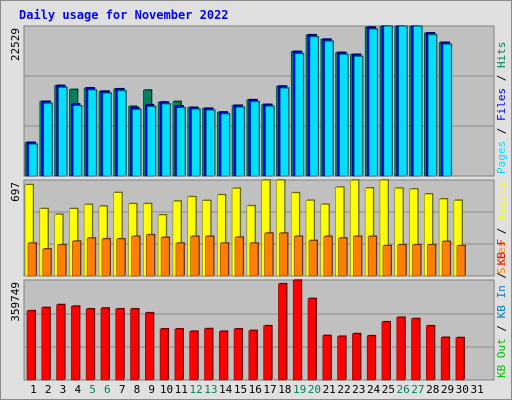  What do you see at coordinates (476, 389) in the screenshot?
I see `x-tick-label: 31` at bounding box center [476, 389].